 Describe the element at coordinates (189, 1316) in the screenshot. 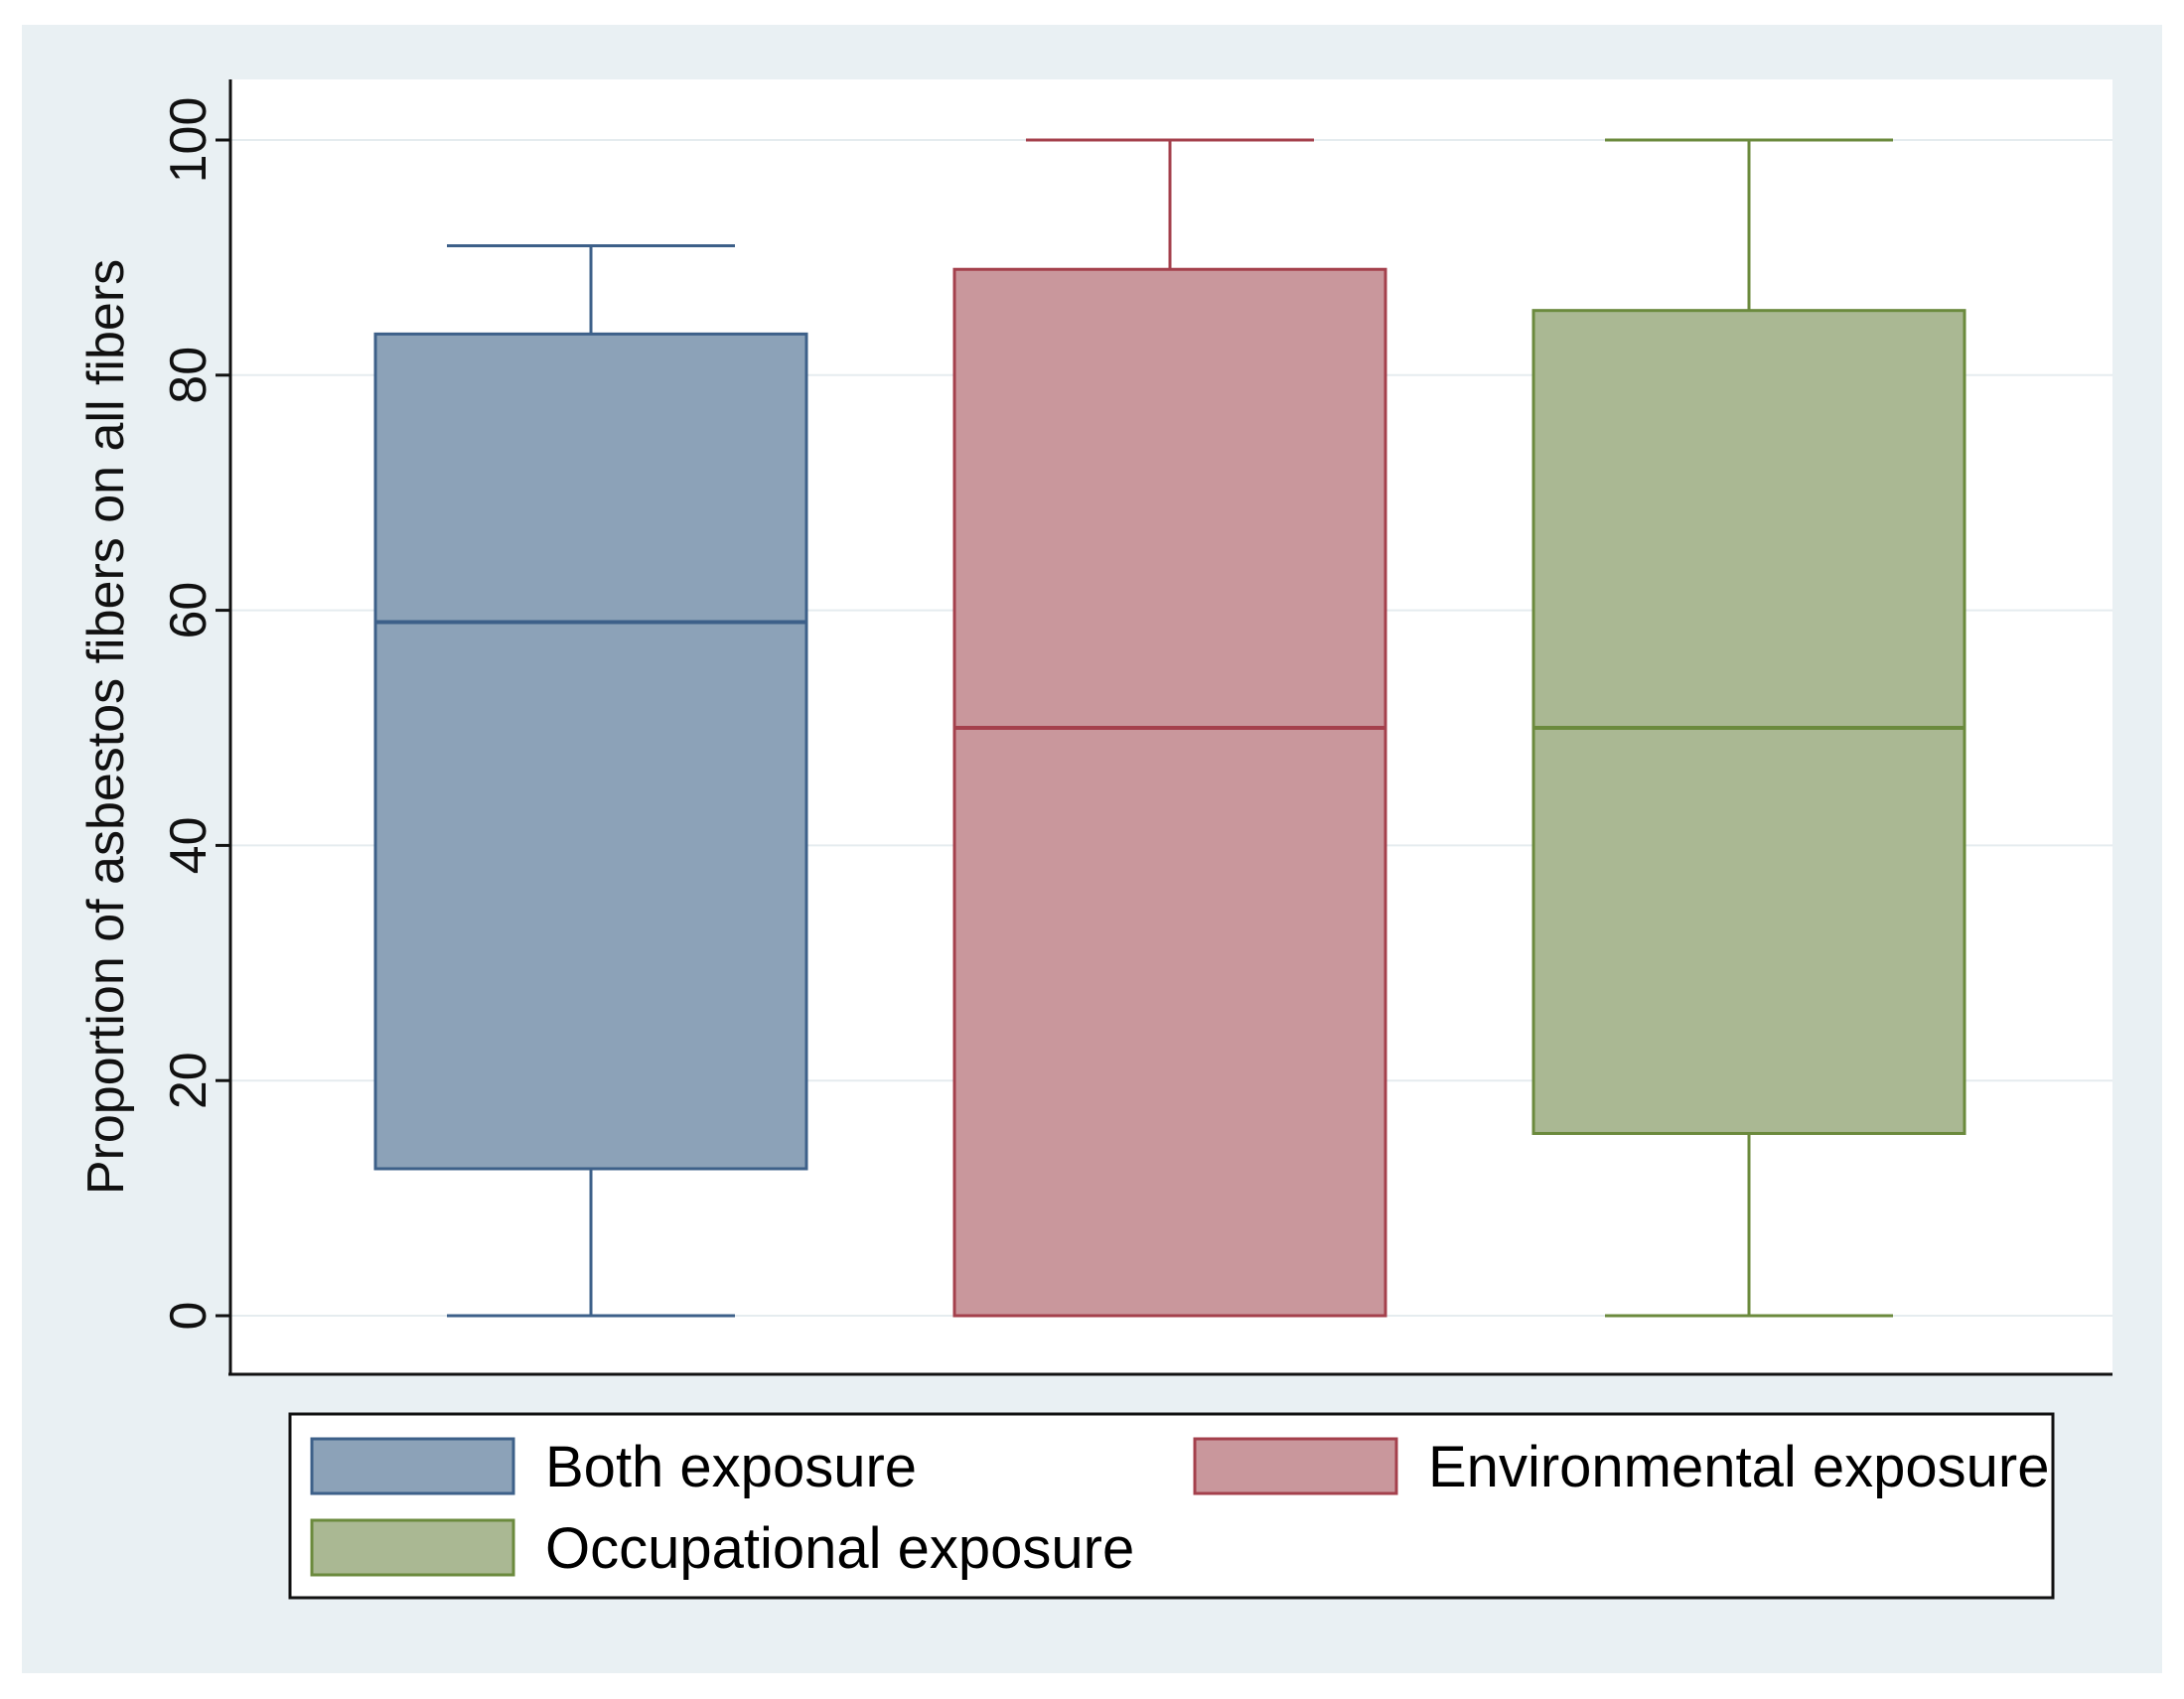

I see `y-tick-label-0: 0` at that location.